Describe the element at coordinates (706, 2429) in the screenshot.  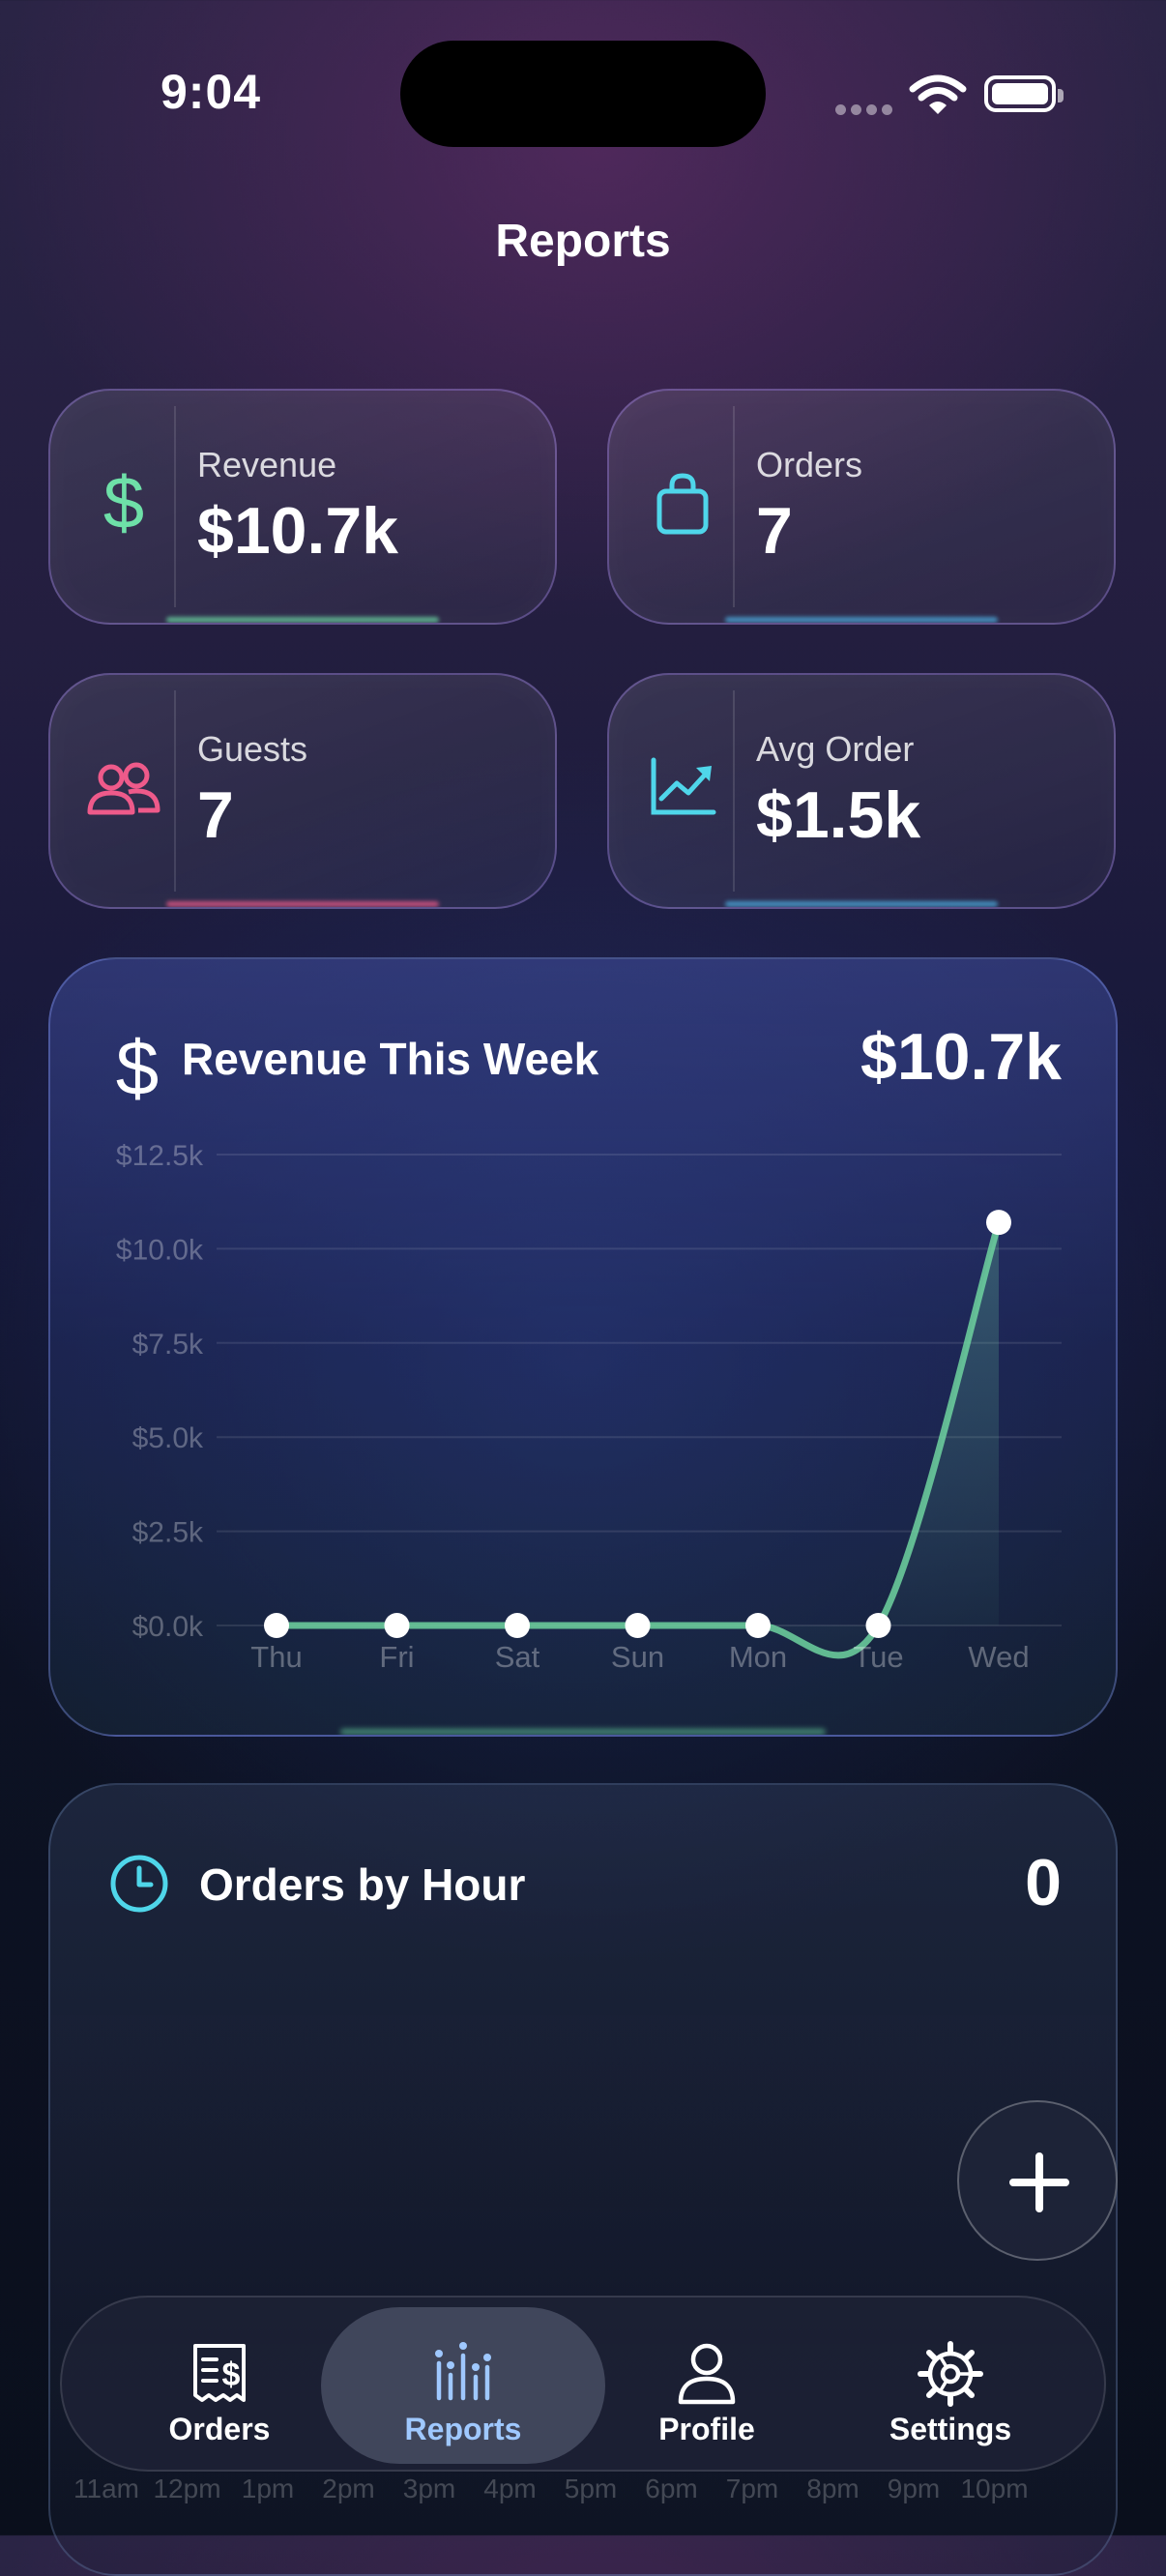
I see `tab-label: Profile` at that location.